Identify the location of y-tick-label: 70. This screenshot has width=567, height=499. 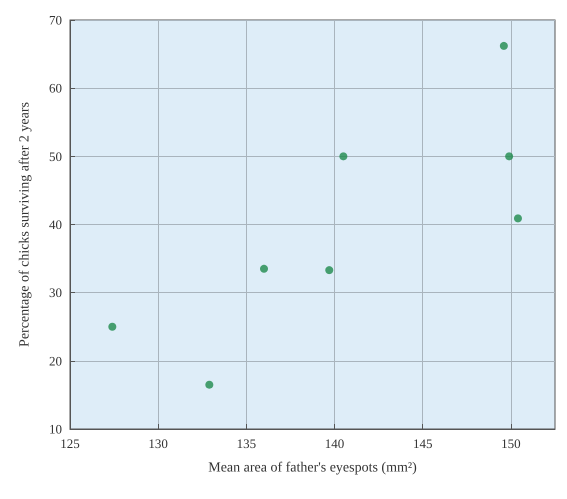
(55, 20).